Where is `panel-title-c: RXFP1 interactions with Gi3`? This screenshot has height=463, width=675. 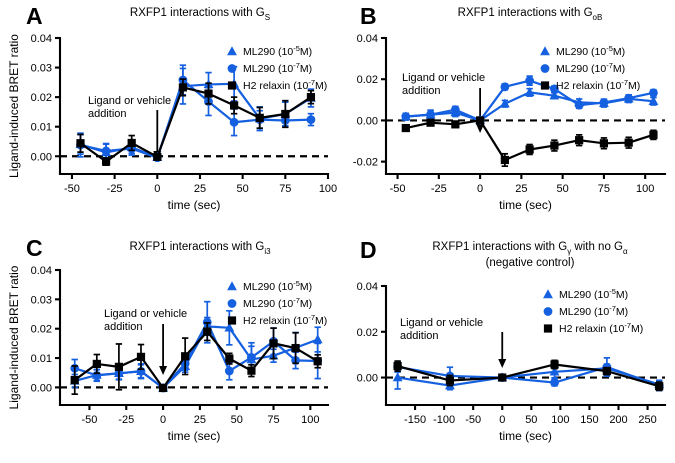 panel-title-c: RXFP1 interactions with Gi3 is located at coordinates (200, 248).